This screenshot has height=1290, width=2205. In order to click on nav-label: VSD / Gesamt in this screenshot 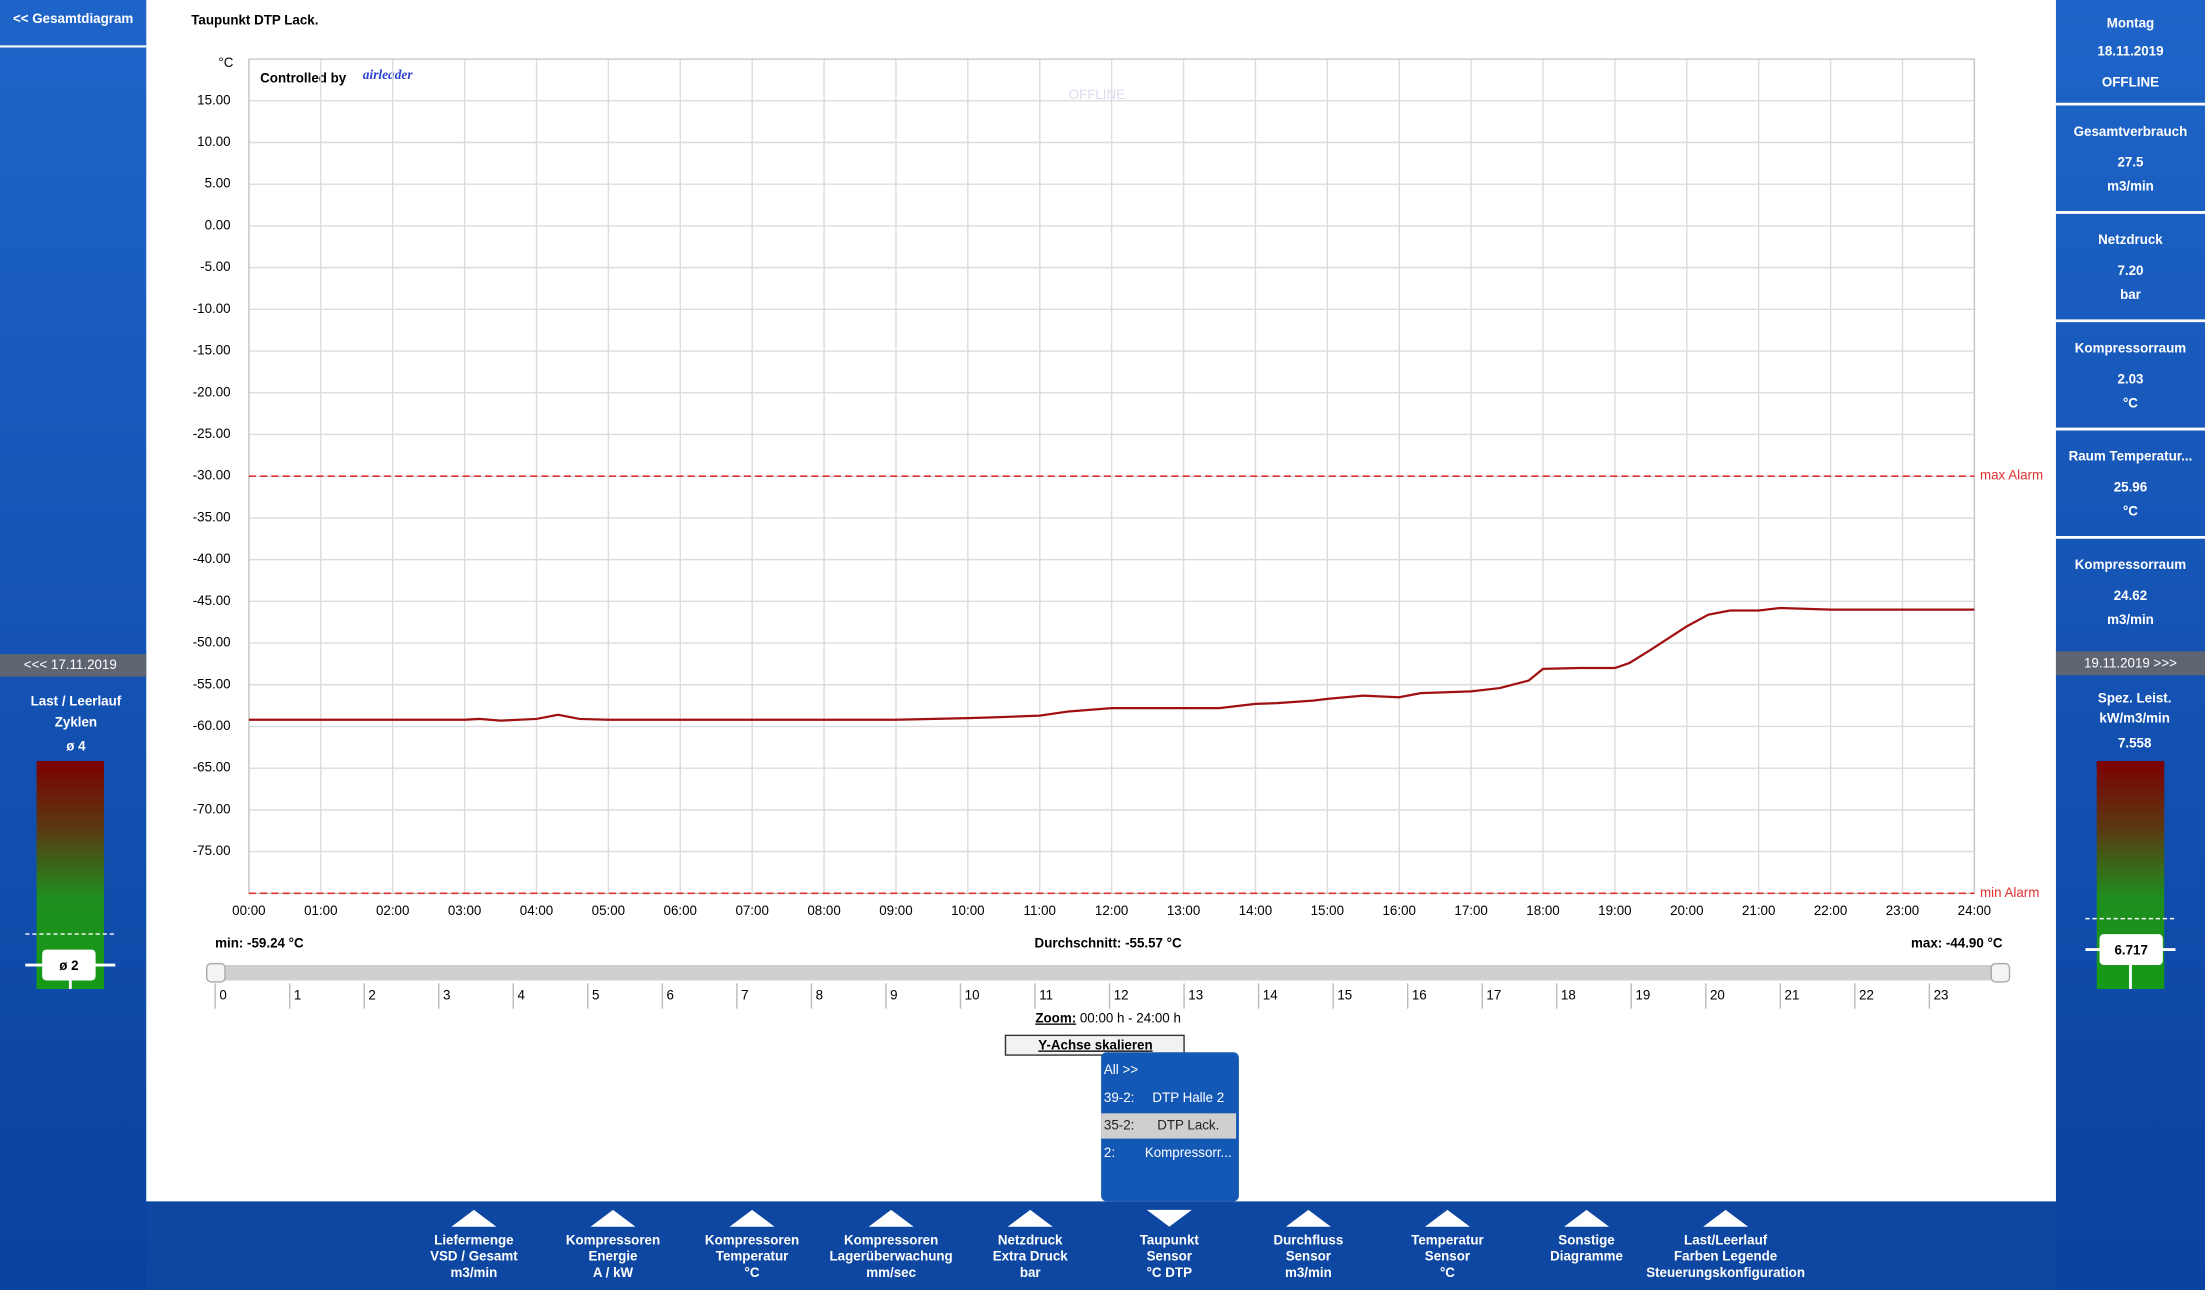, I will do `click(474, 1256)`.